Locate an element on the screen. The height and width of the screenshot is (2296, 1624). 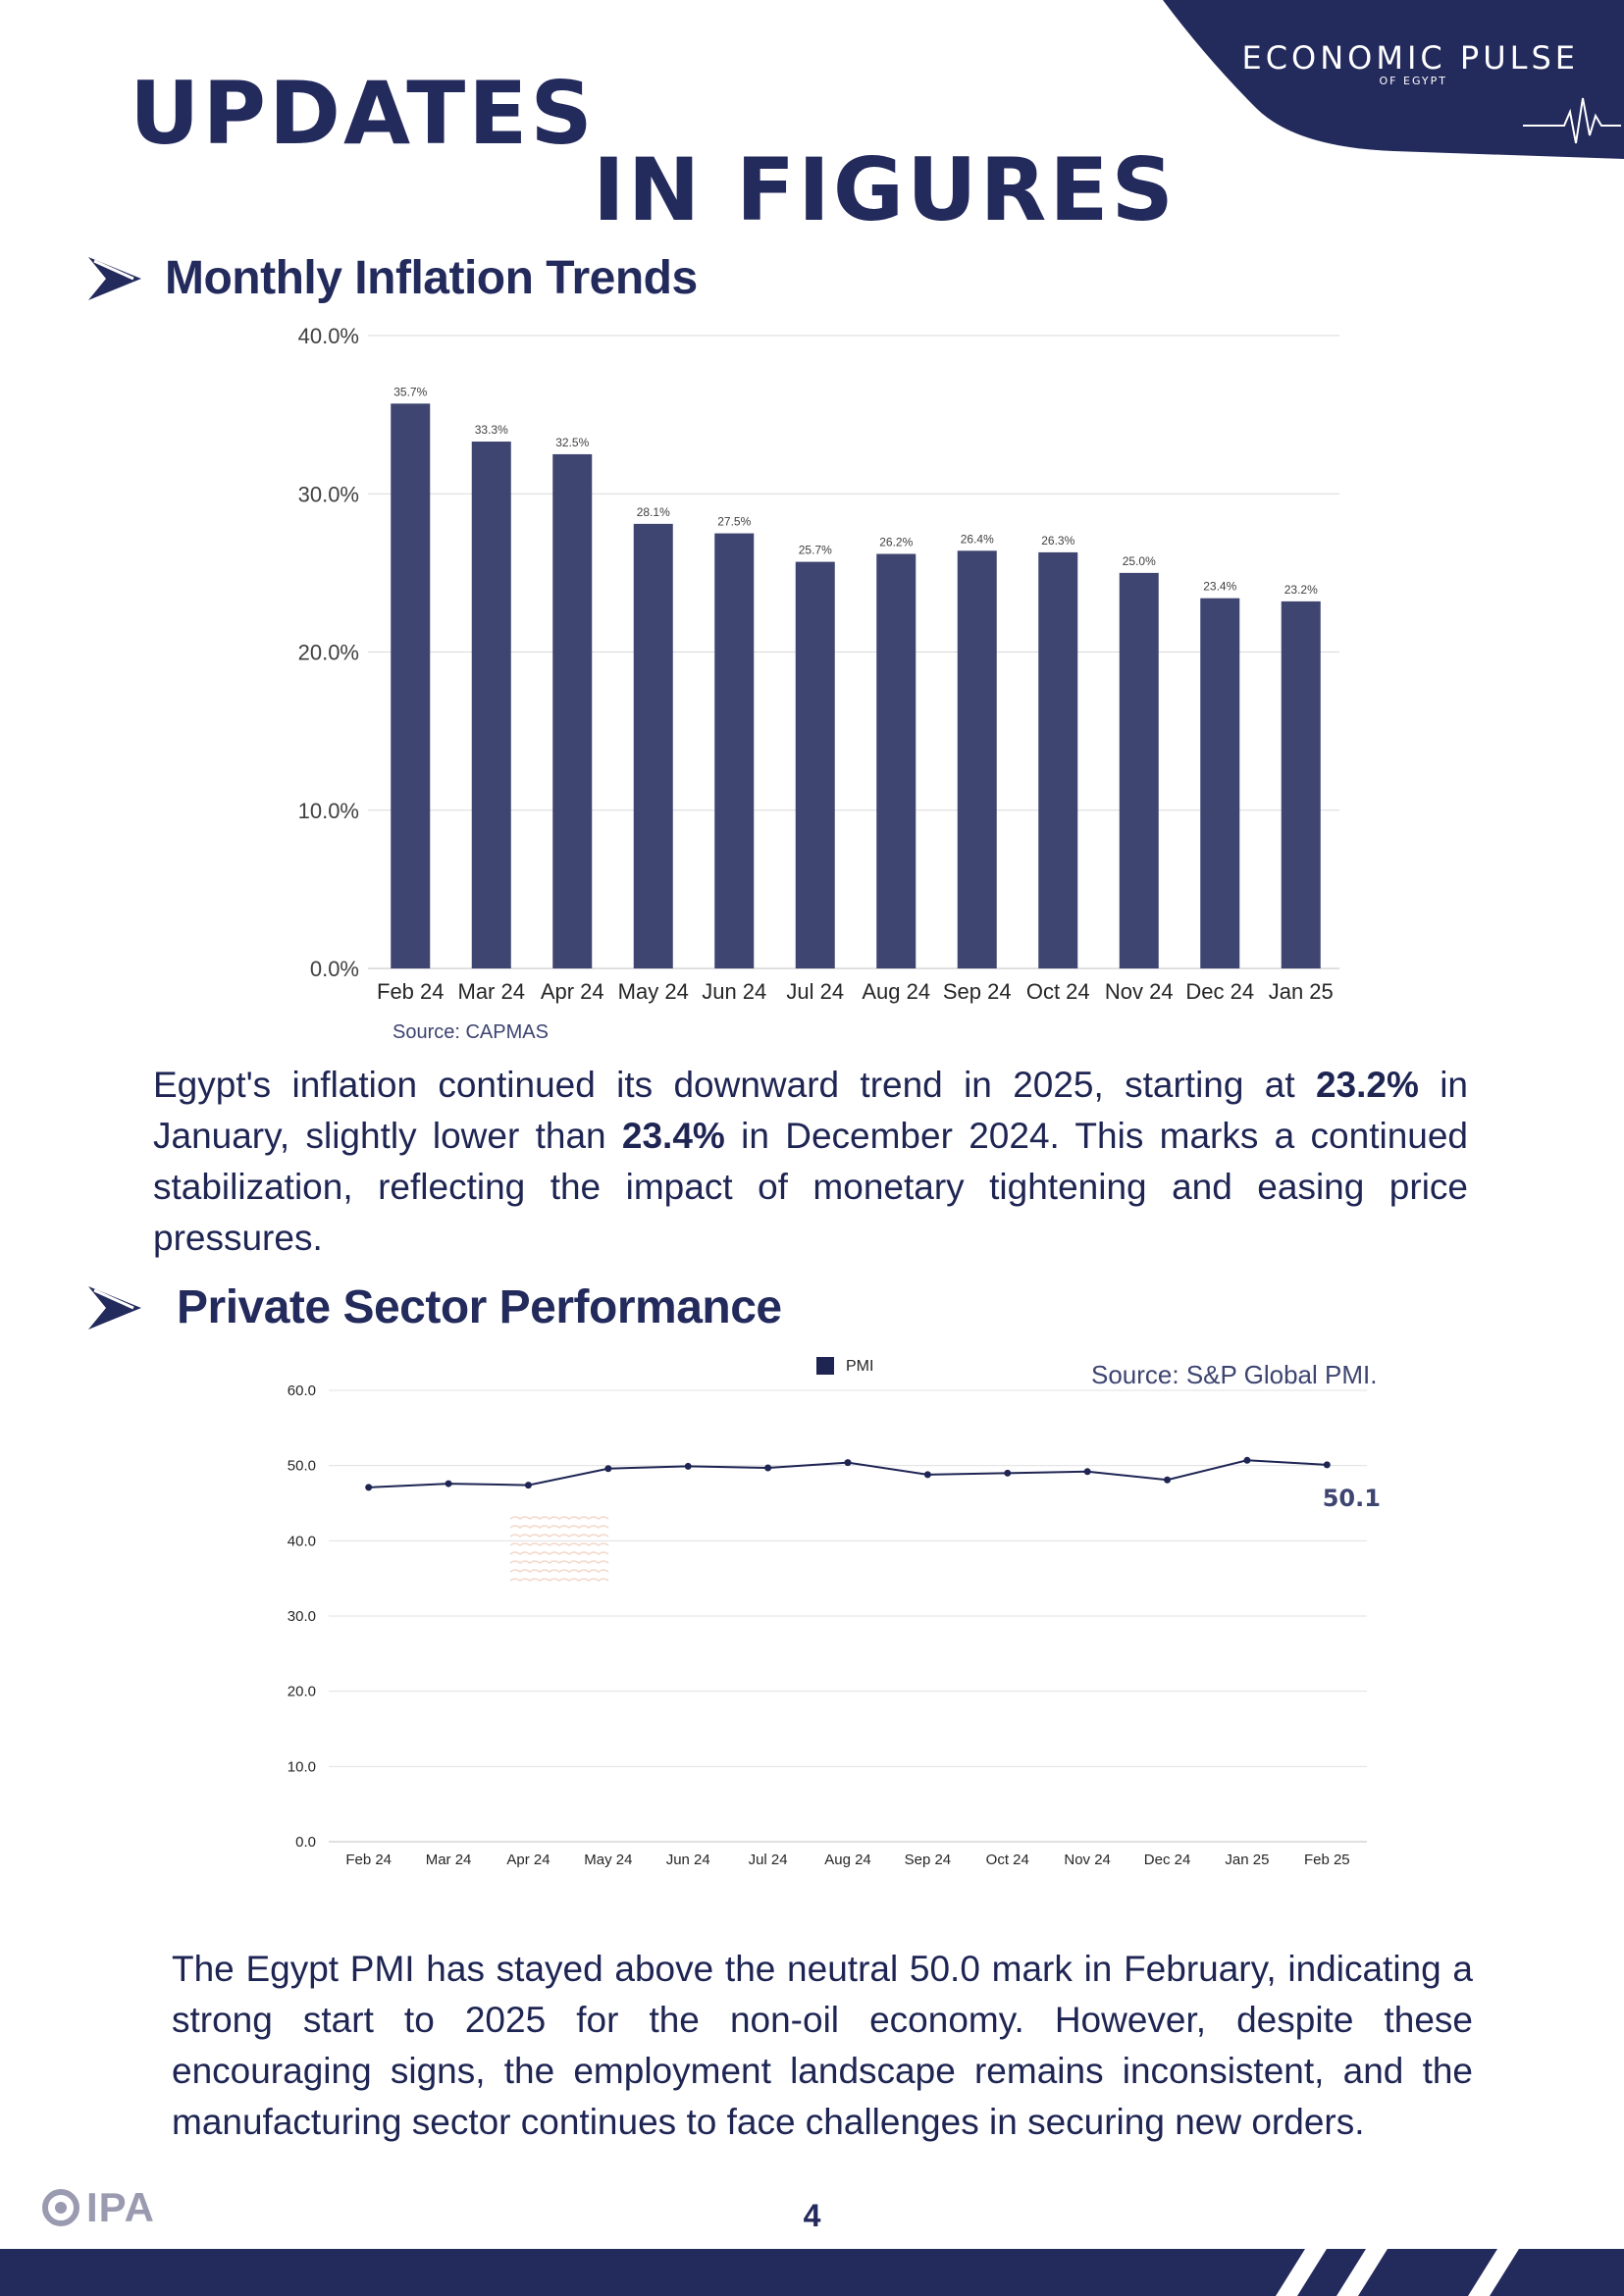
y-tick-label: 40.0% is located at coordinates (328, 336).